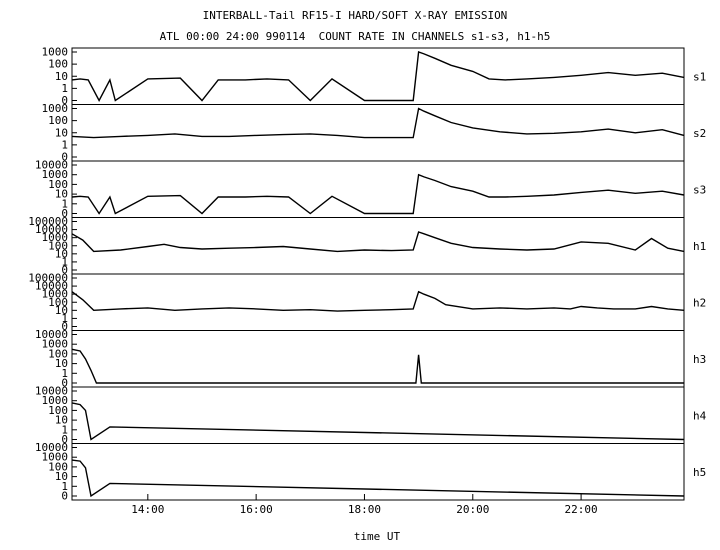  What do you see at coordinates (377, 536) in the screenshot?
I see `x-axis-label: time UT` at bounding box center [377, 536].